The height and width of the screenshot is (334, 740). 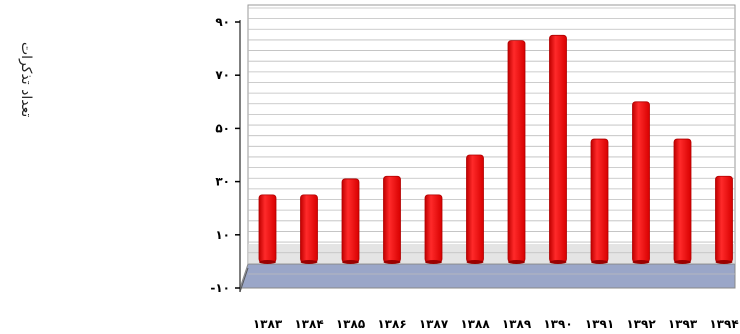 What do you see at coordinates (350, 324) in the screenshot?
I see `x-tick-label: ۱۳۸۵` at bounding box center [350, 324].